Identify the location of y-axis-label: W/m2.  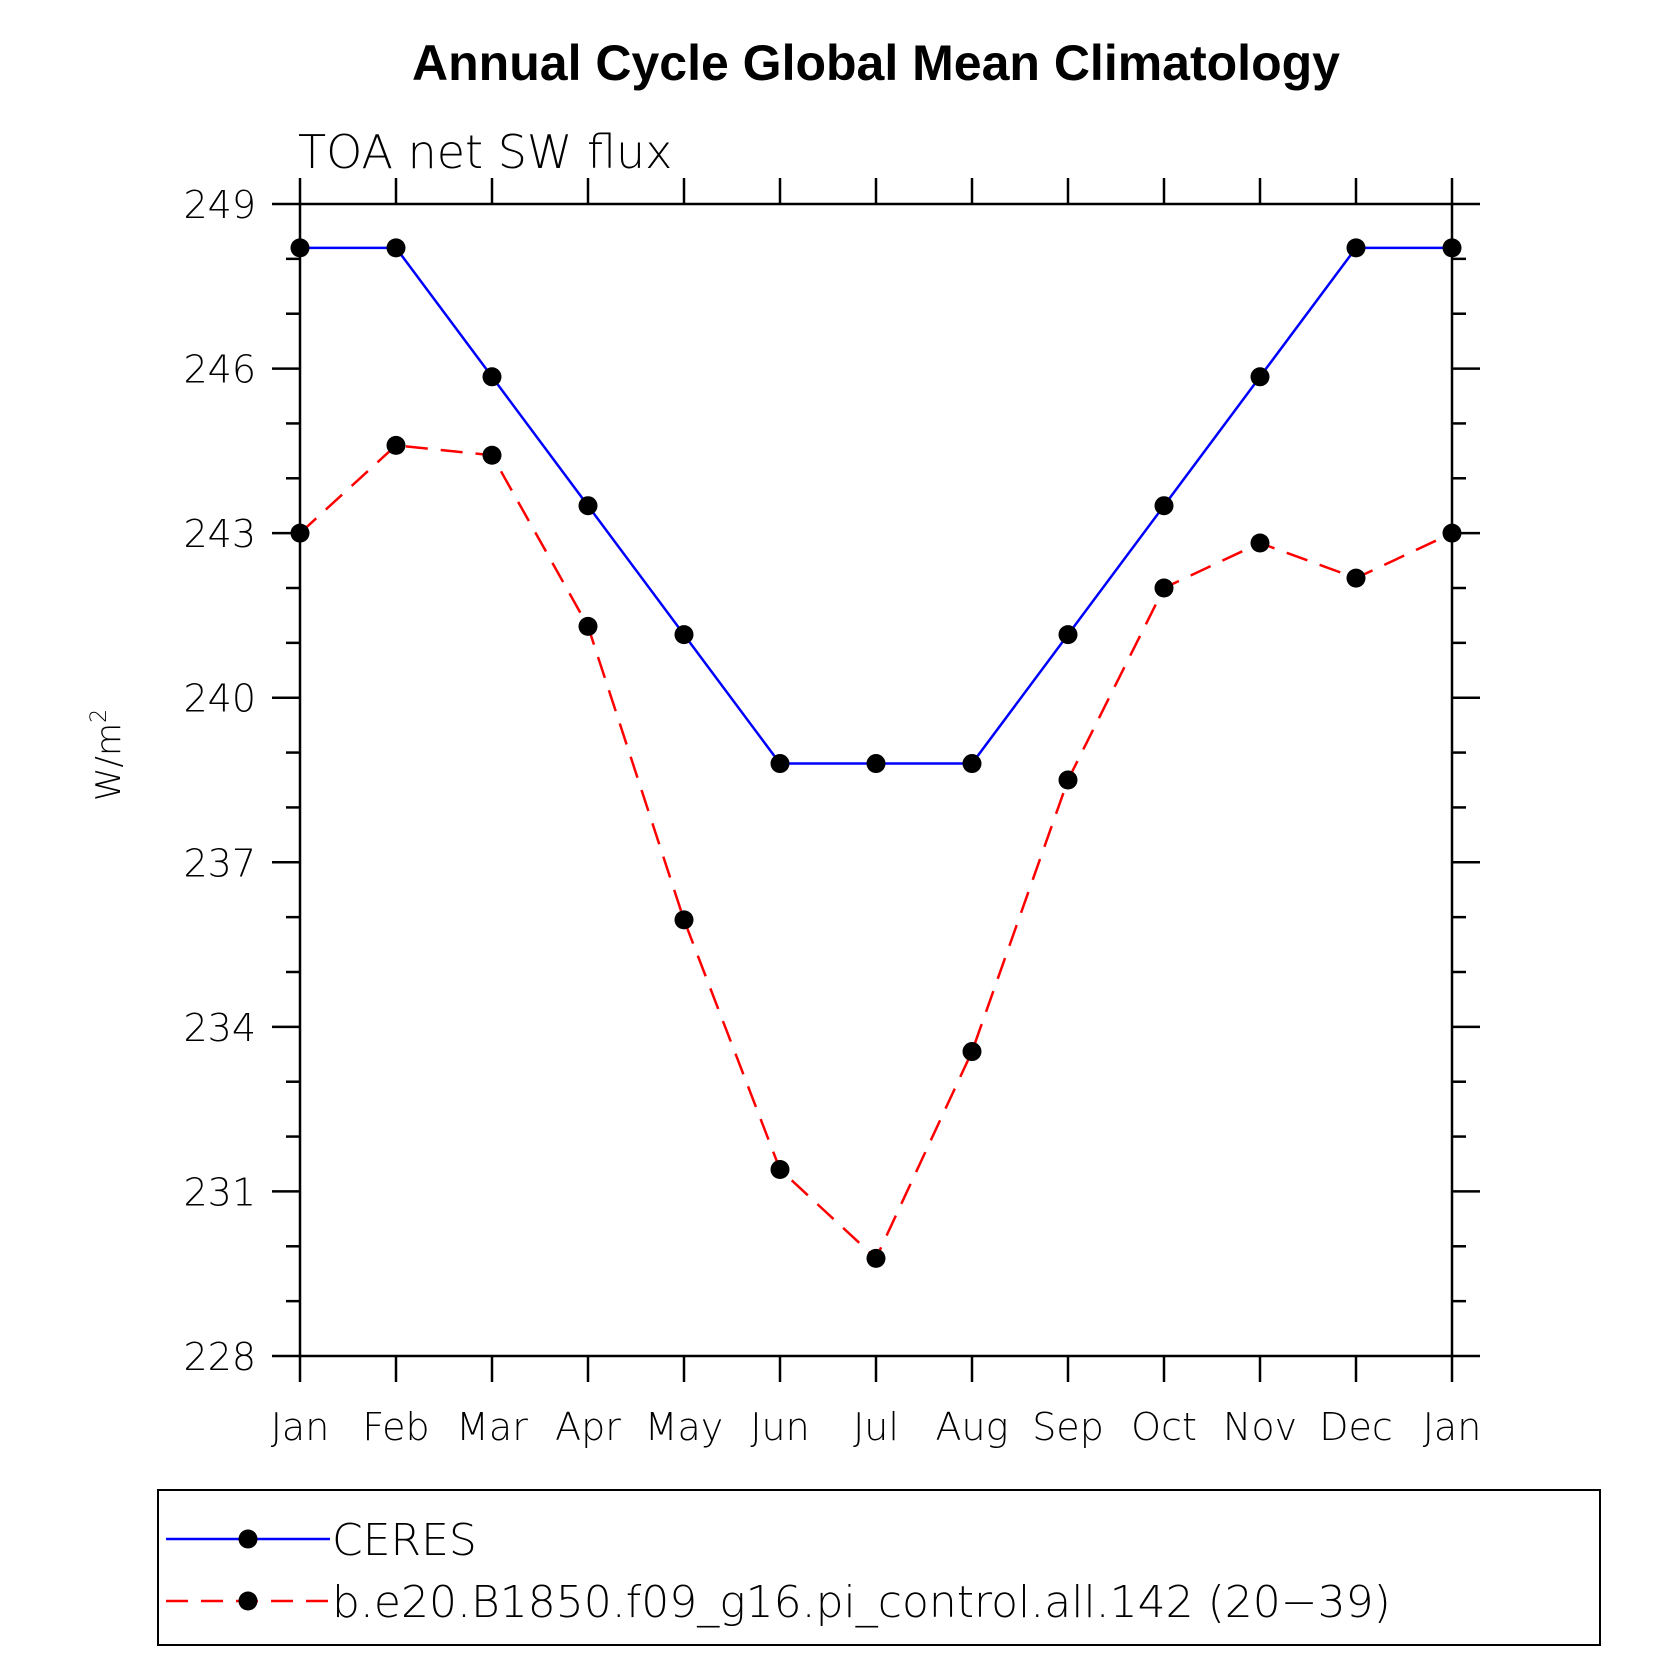
(108, 755).